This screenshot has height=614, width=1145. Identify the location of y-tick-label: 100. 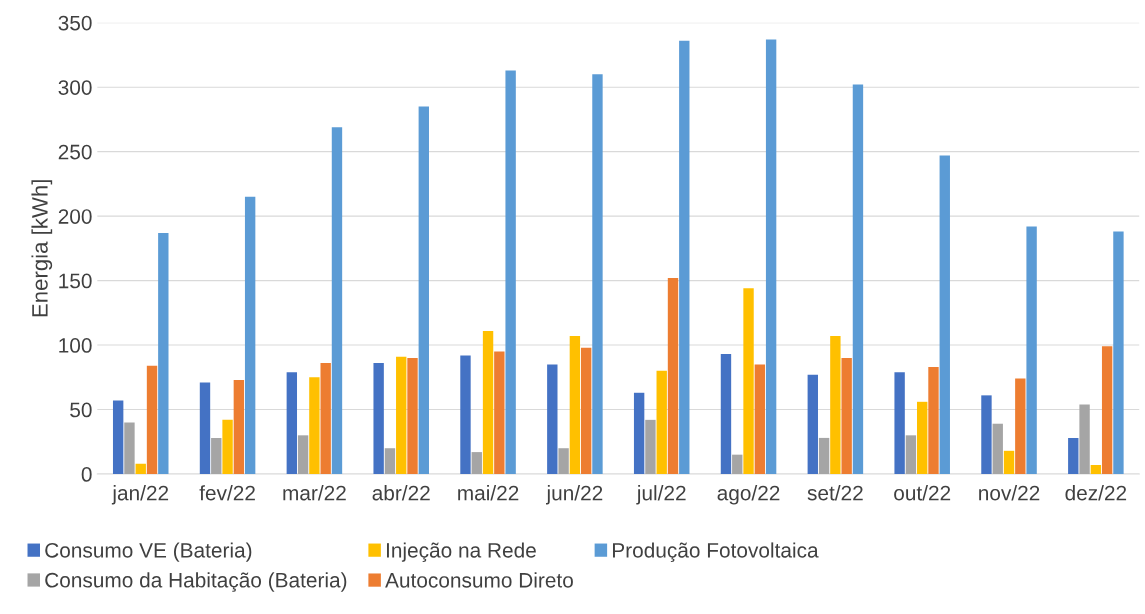
(75, 345).